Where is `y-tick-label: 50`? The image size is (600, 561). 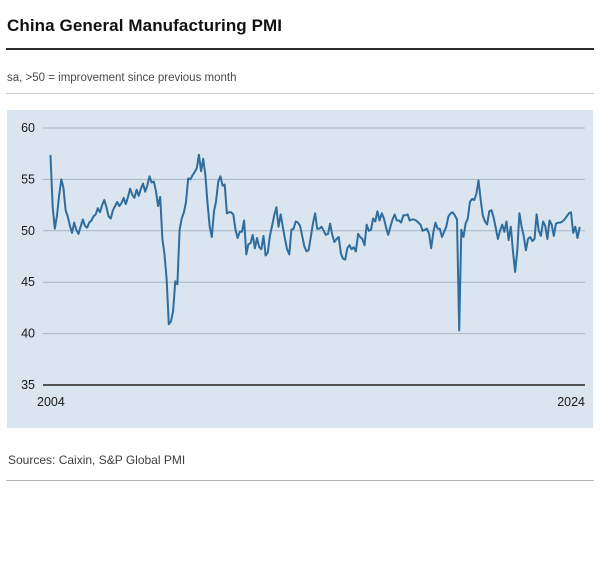
y-tick-label: 50 is located at coordinates (28, 231).